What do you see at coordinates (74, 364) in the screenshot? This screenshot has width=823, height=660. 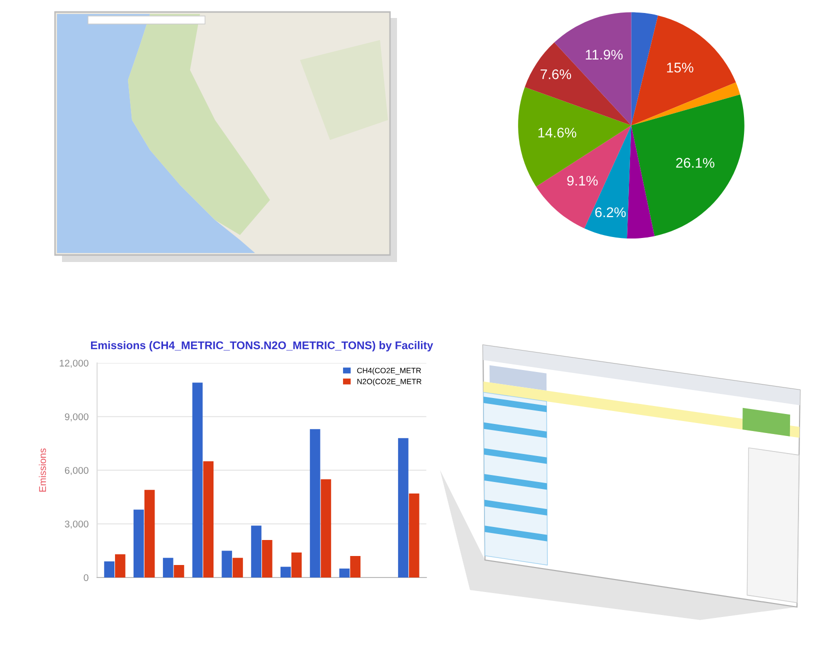 I see `y-tick-label: 12,000` at bounding box center [74, 364].